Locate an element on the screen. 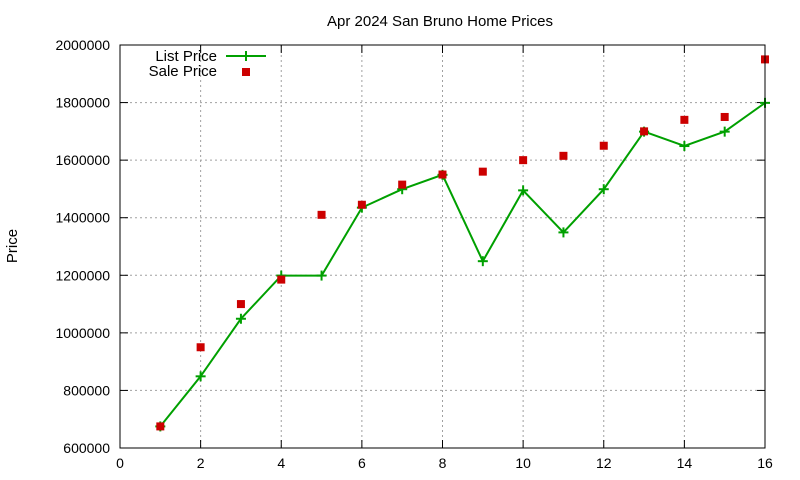  x-tick-label: 4 is located at coordinates (281, 463).